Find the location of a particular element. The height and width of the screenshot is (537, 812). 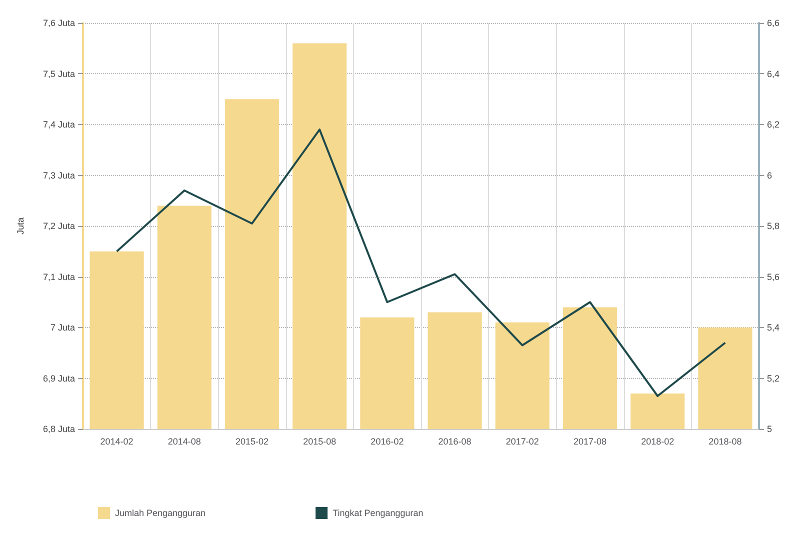

x-tick-label: 2015-08 is located at coordinates (319, 441).